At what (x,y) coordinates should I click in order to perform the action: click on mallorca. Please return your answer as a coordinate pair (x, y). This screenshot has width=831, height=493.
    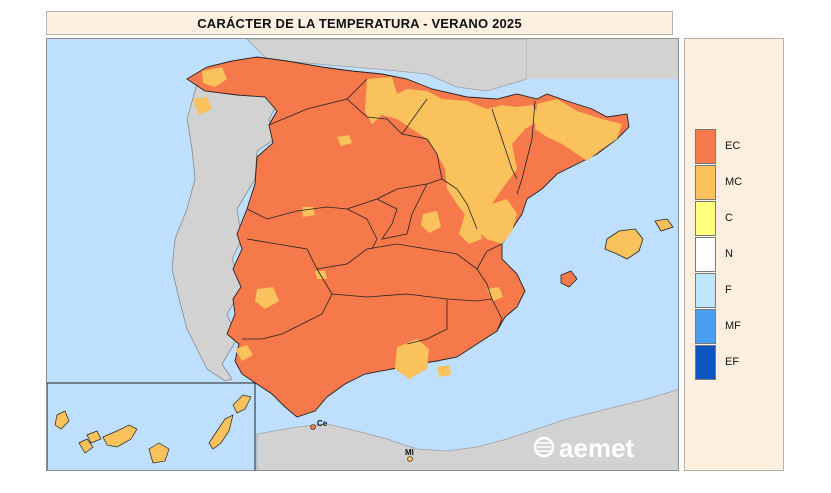
    Looking at the image, I should click on (624, 244).